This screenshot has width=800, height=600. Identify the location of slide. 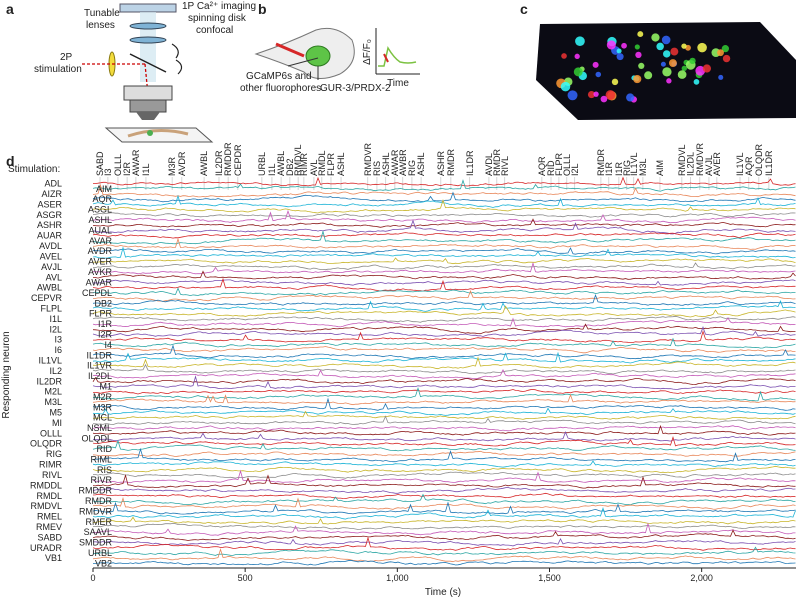
(159, 135).